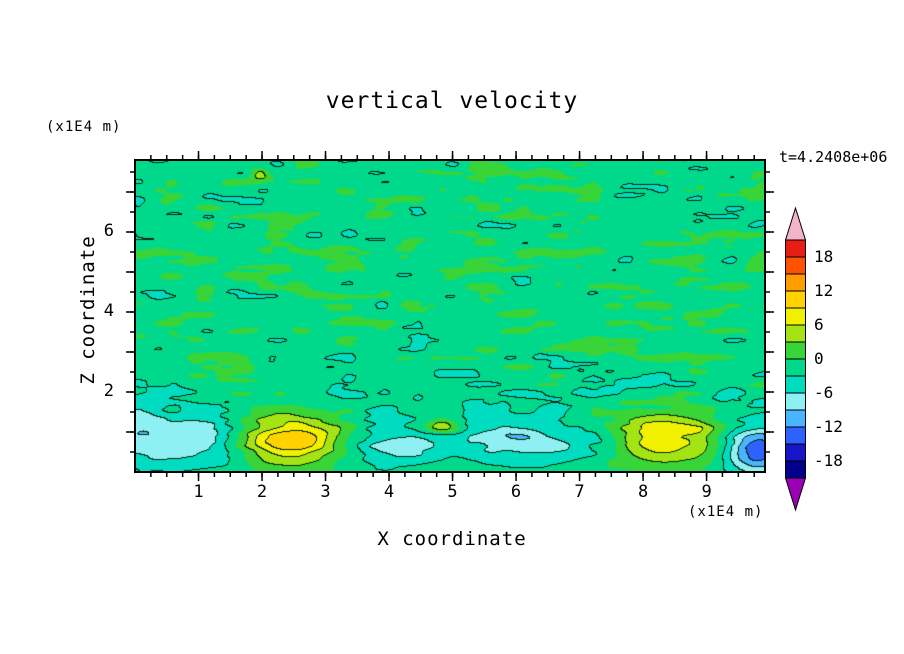 The height and width of the screenshot is (654, 904). What do you see at coordinates (828, 426) in the screenshot?
I see `colorbar-label: -12` at bounding box center [828, 426].